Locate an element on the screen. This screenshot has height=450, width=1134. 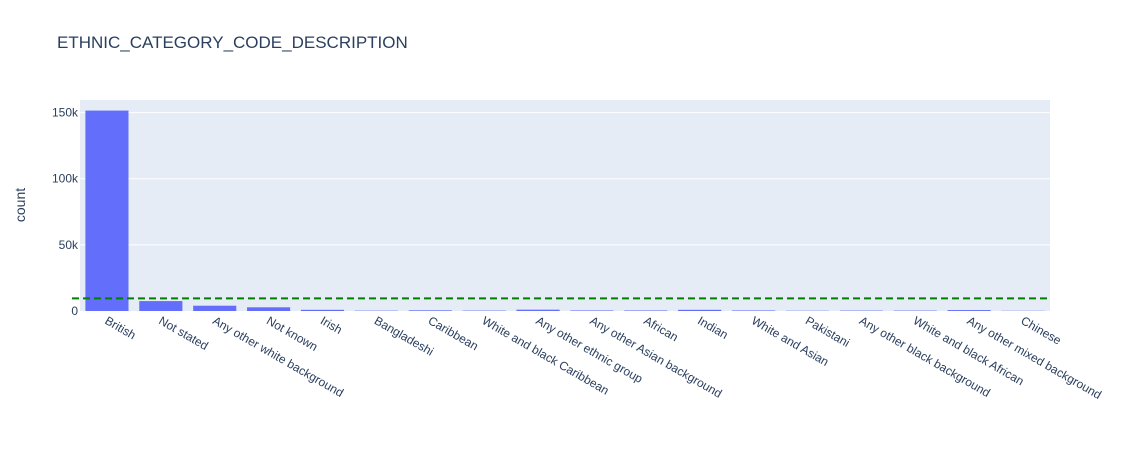
x-tick-label: British is located at coordinates (120, 327).